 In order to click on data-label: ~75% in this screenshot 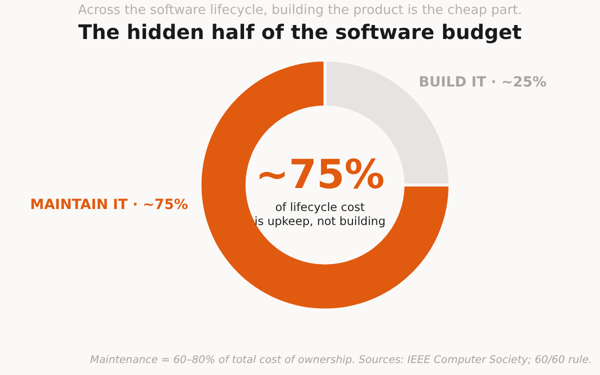, I will do `click(320, 175)`.